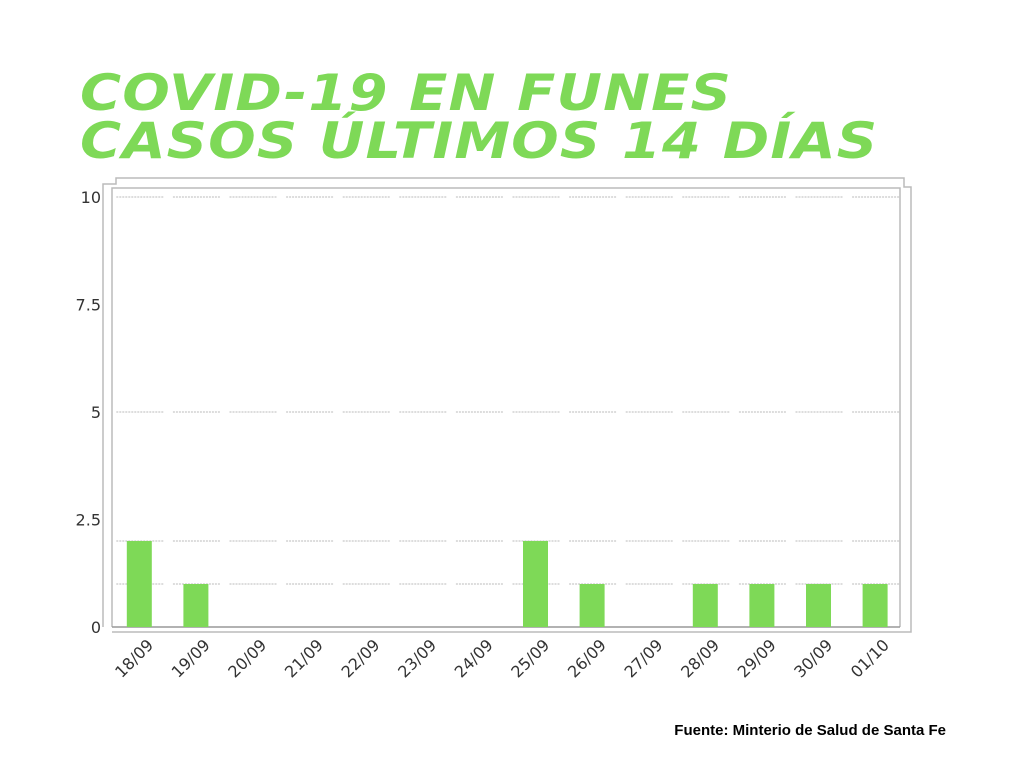 The image size is (1024, 768). Describe the element at coordinates (587, 658) in the screenshot. I see `x-tick-label: 26/09` at that location.